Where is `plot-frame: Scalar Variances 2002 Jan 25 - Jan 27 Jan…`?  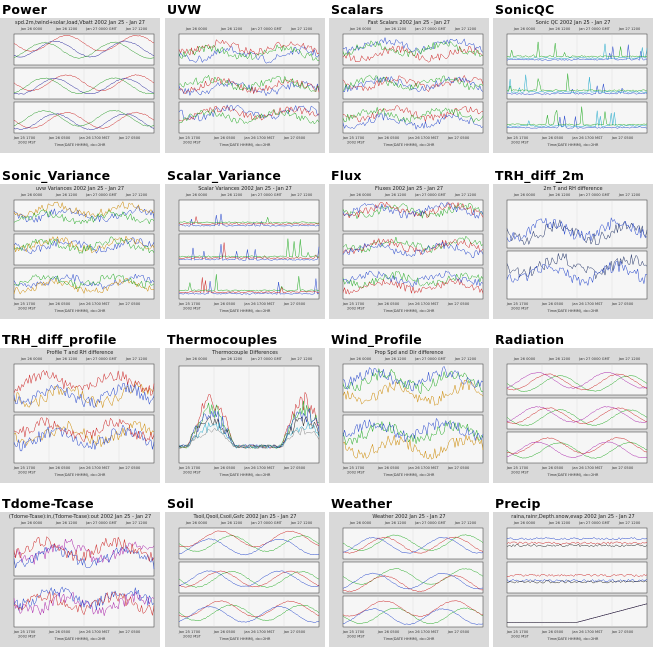
plot-frame: Scalar Variances 2002 Jan 25 - Jan 27 Jan… is located at coordinates (245, 251).